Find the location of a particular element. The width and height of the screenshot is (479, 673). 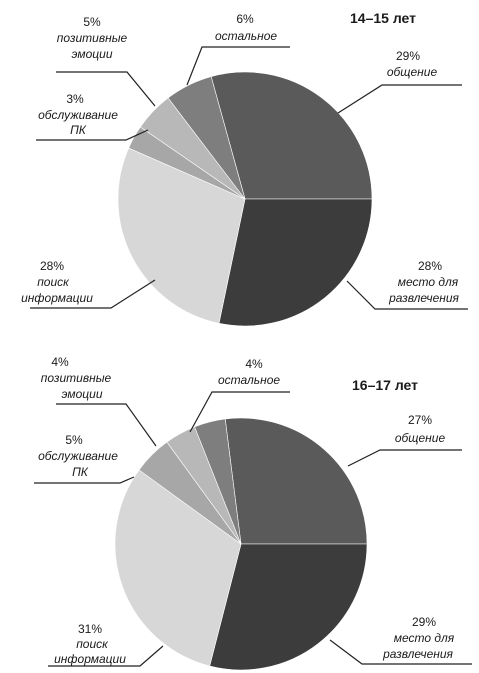

label-2-pk-l2: ПК is located at coordinates (80, 472).